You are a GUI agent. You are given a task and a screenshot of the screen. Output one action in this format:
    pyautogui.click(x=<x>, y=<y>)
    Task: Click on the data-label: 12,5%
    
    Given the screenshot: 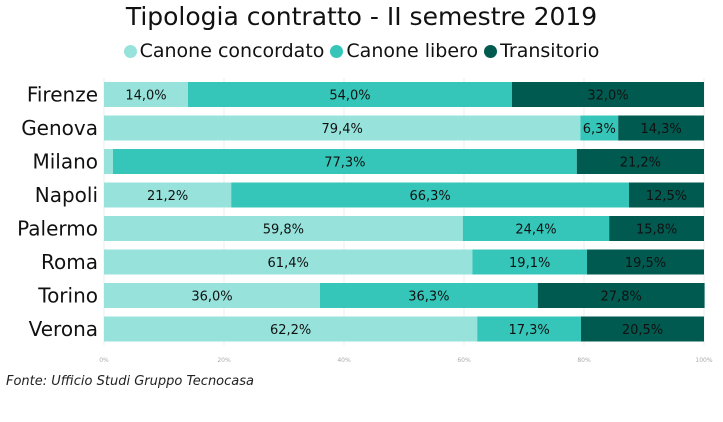 What is the action you would take?
    pyautogui.click(x=666, y=196)
    